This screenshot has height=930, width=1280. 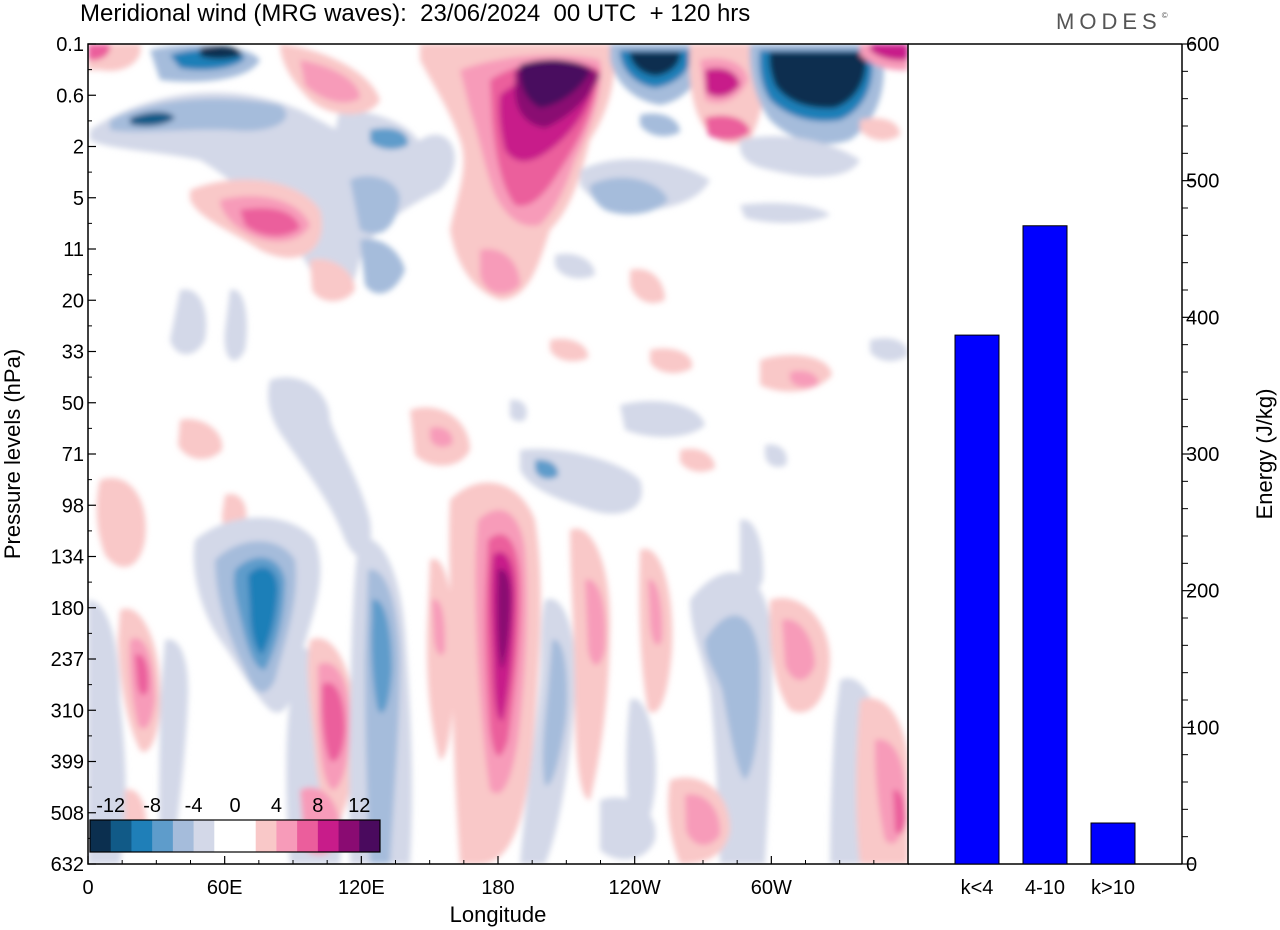 What do you see at coordinates (1202, 592) in the screenshot?
I see `bar-y-tick-label: 200` at bounding box center [1202, 592].